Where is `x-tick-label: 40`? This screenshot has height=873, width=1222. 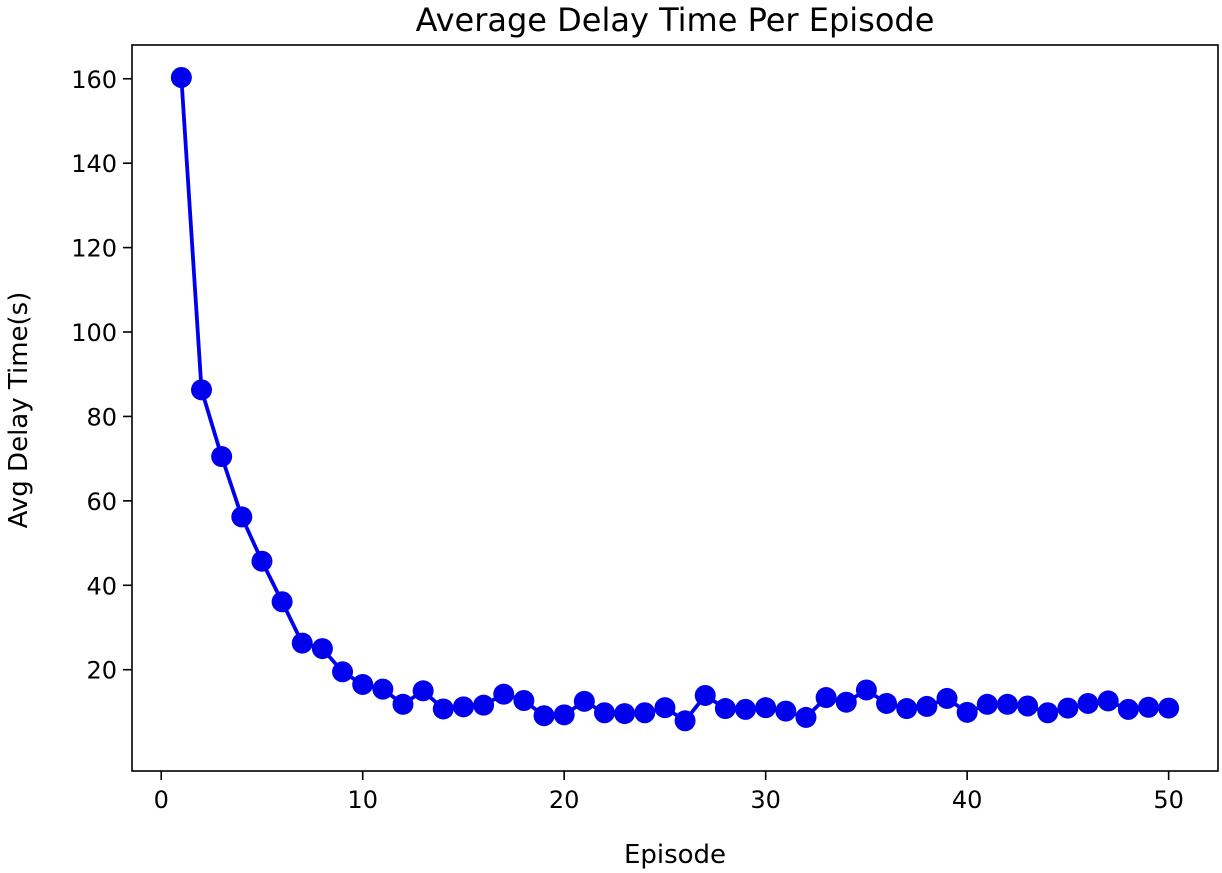
x-tick-label: 40 is located at coordinates (967, 800).